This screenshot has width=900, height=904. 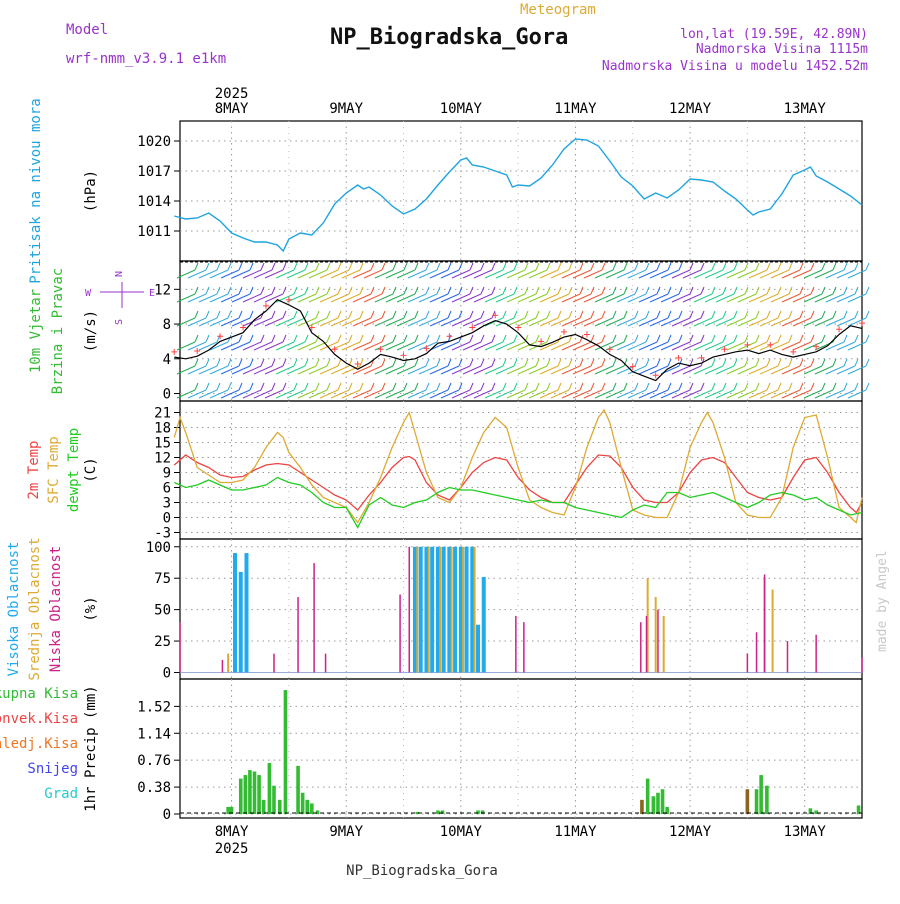 I want to click on panel-frame, so click(x=521, y=748).